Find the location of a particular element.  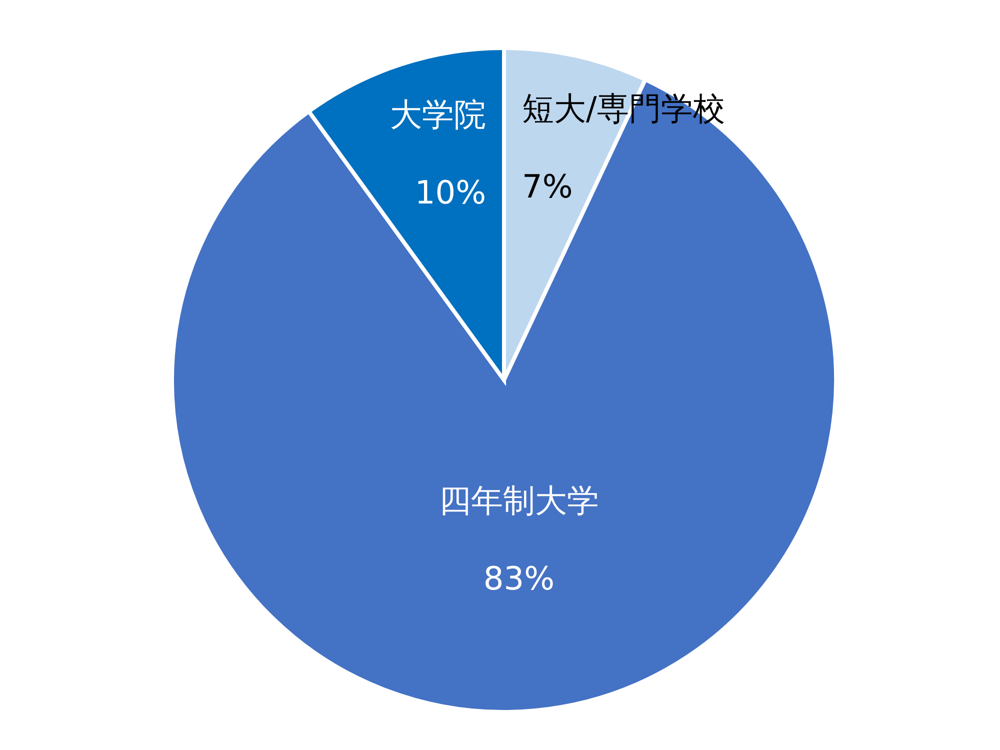

slice-label: 大学院 is located at coordinates (438, 115).